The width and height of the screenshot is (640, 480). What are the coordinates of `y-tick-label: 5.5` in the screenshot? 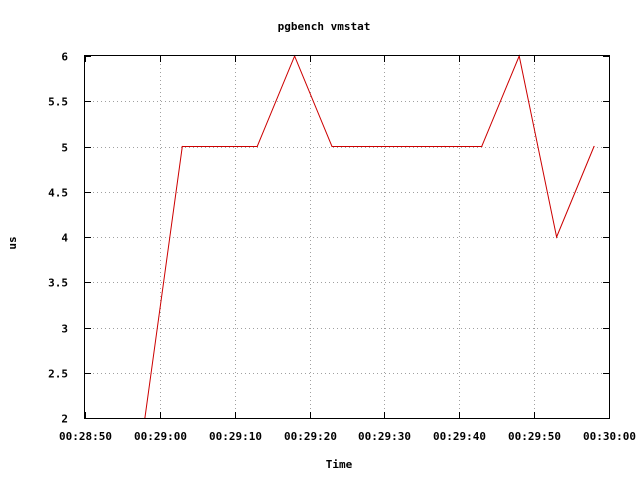 It's located at (58, 102).